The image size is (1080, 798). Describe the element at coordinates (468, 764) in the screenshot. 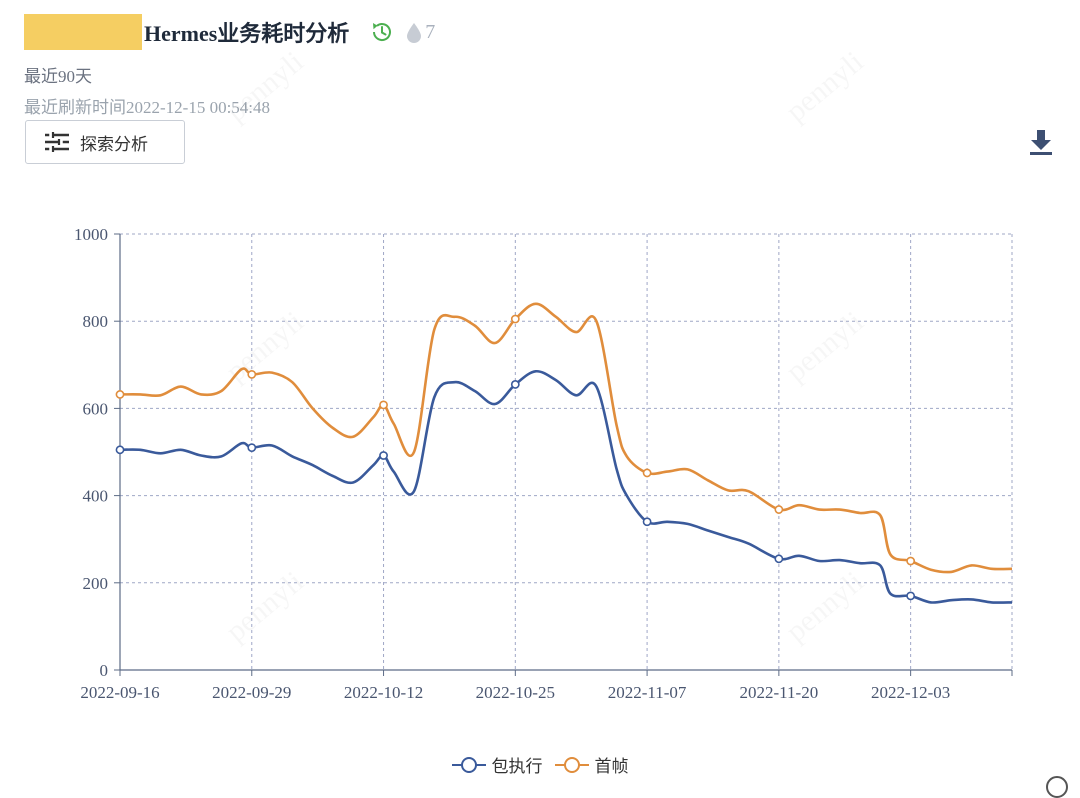

I see `legend-series1-marker` at that location.